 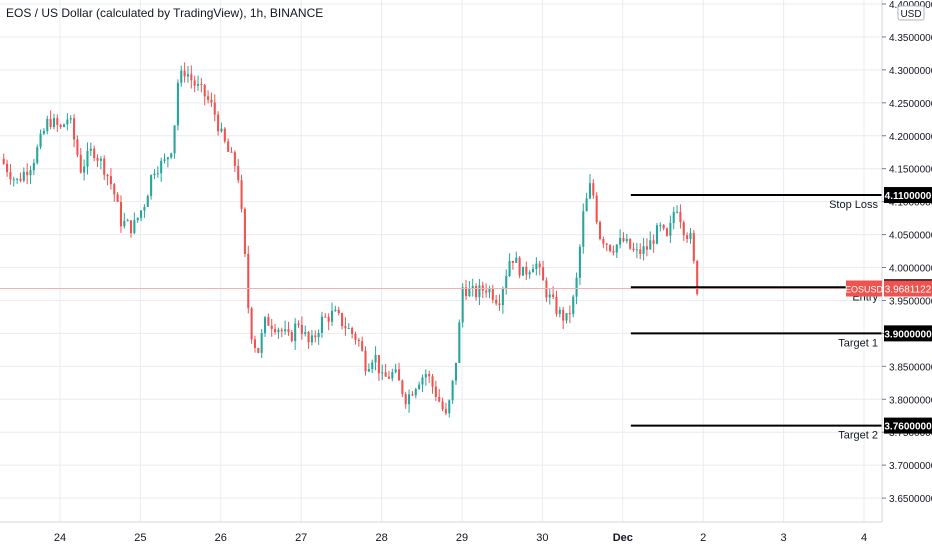 What do you see at coordinates (908, 290) in the screenshot?
I see `current-price-label: 3.9681122` at bounding box center [908, 290].